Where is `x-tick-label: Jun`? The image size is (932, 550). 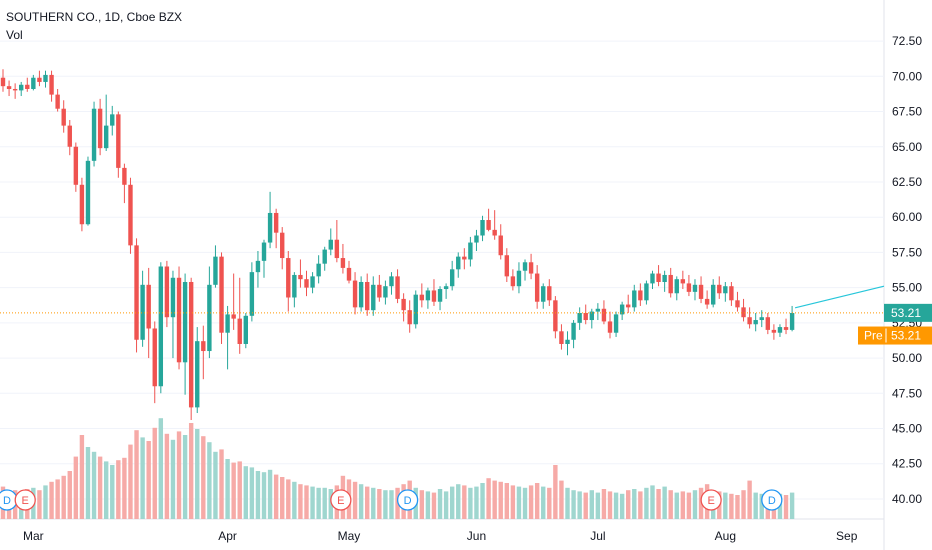 x-tick-label: Jun is located at coordinates (476, 536).